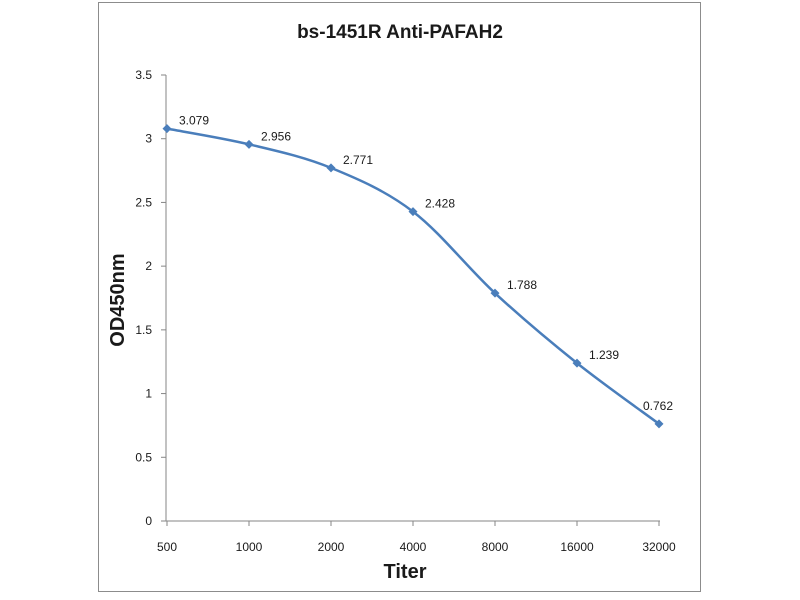 The width and height of the screenshot is (800, 600). What do you see at coordinates (143, 457) in the screenshot?
I see `y-tick-label: 0.5` at bounding box center [143, 457].